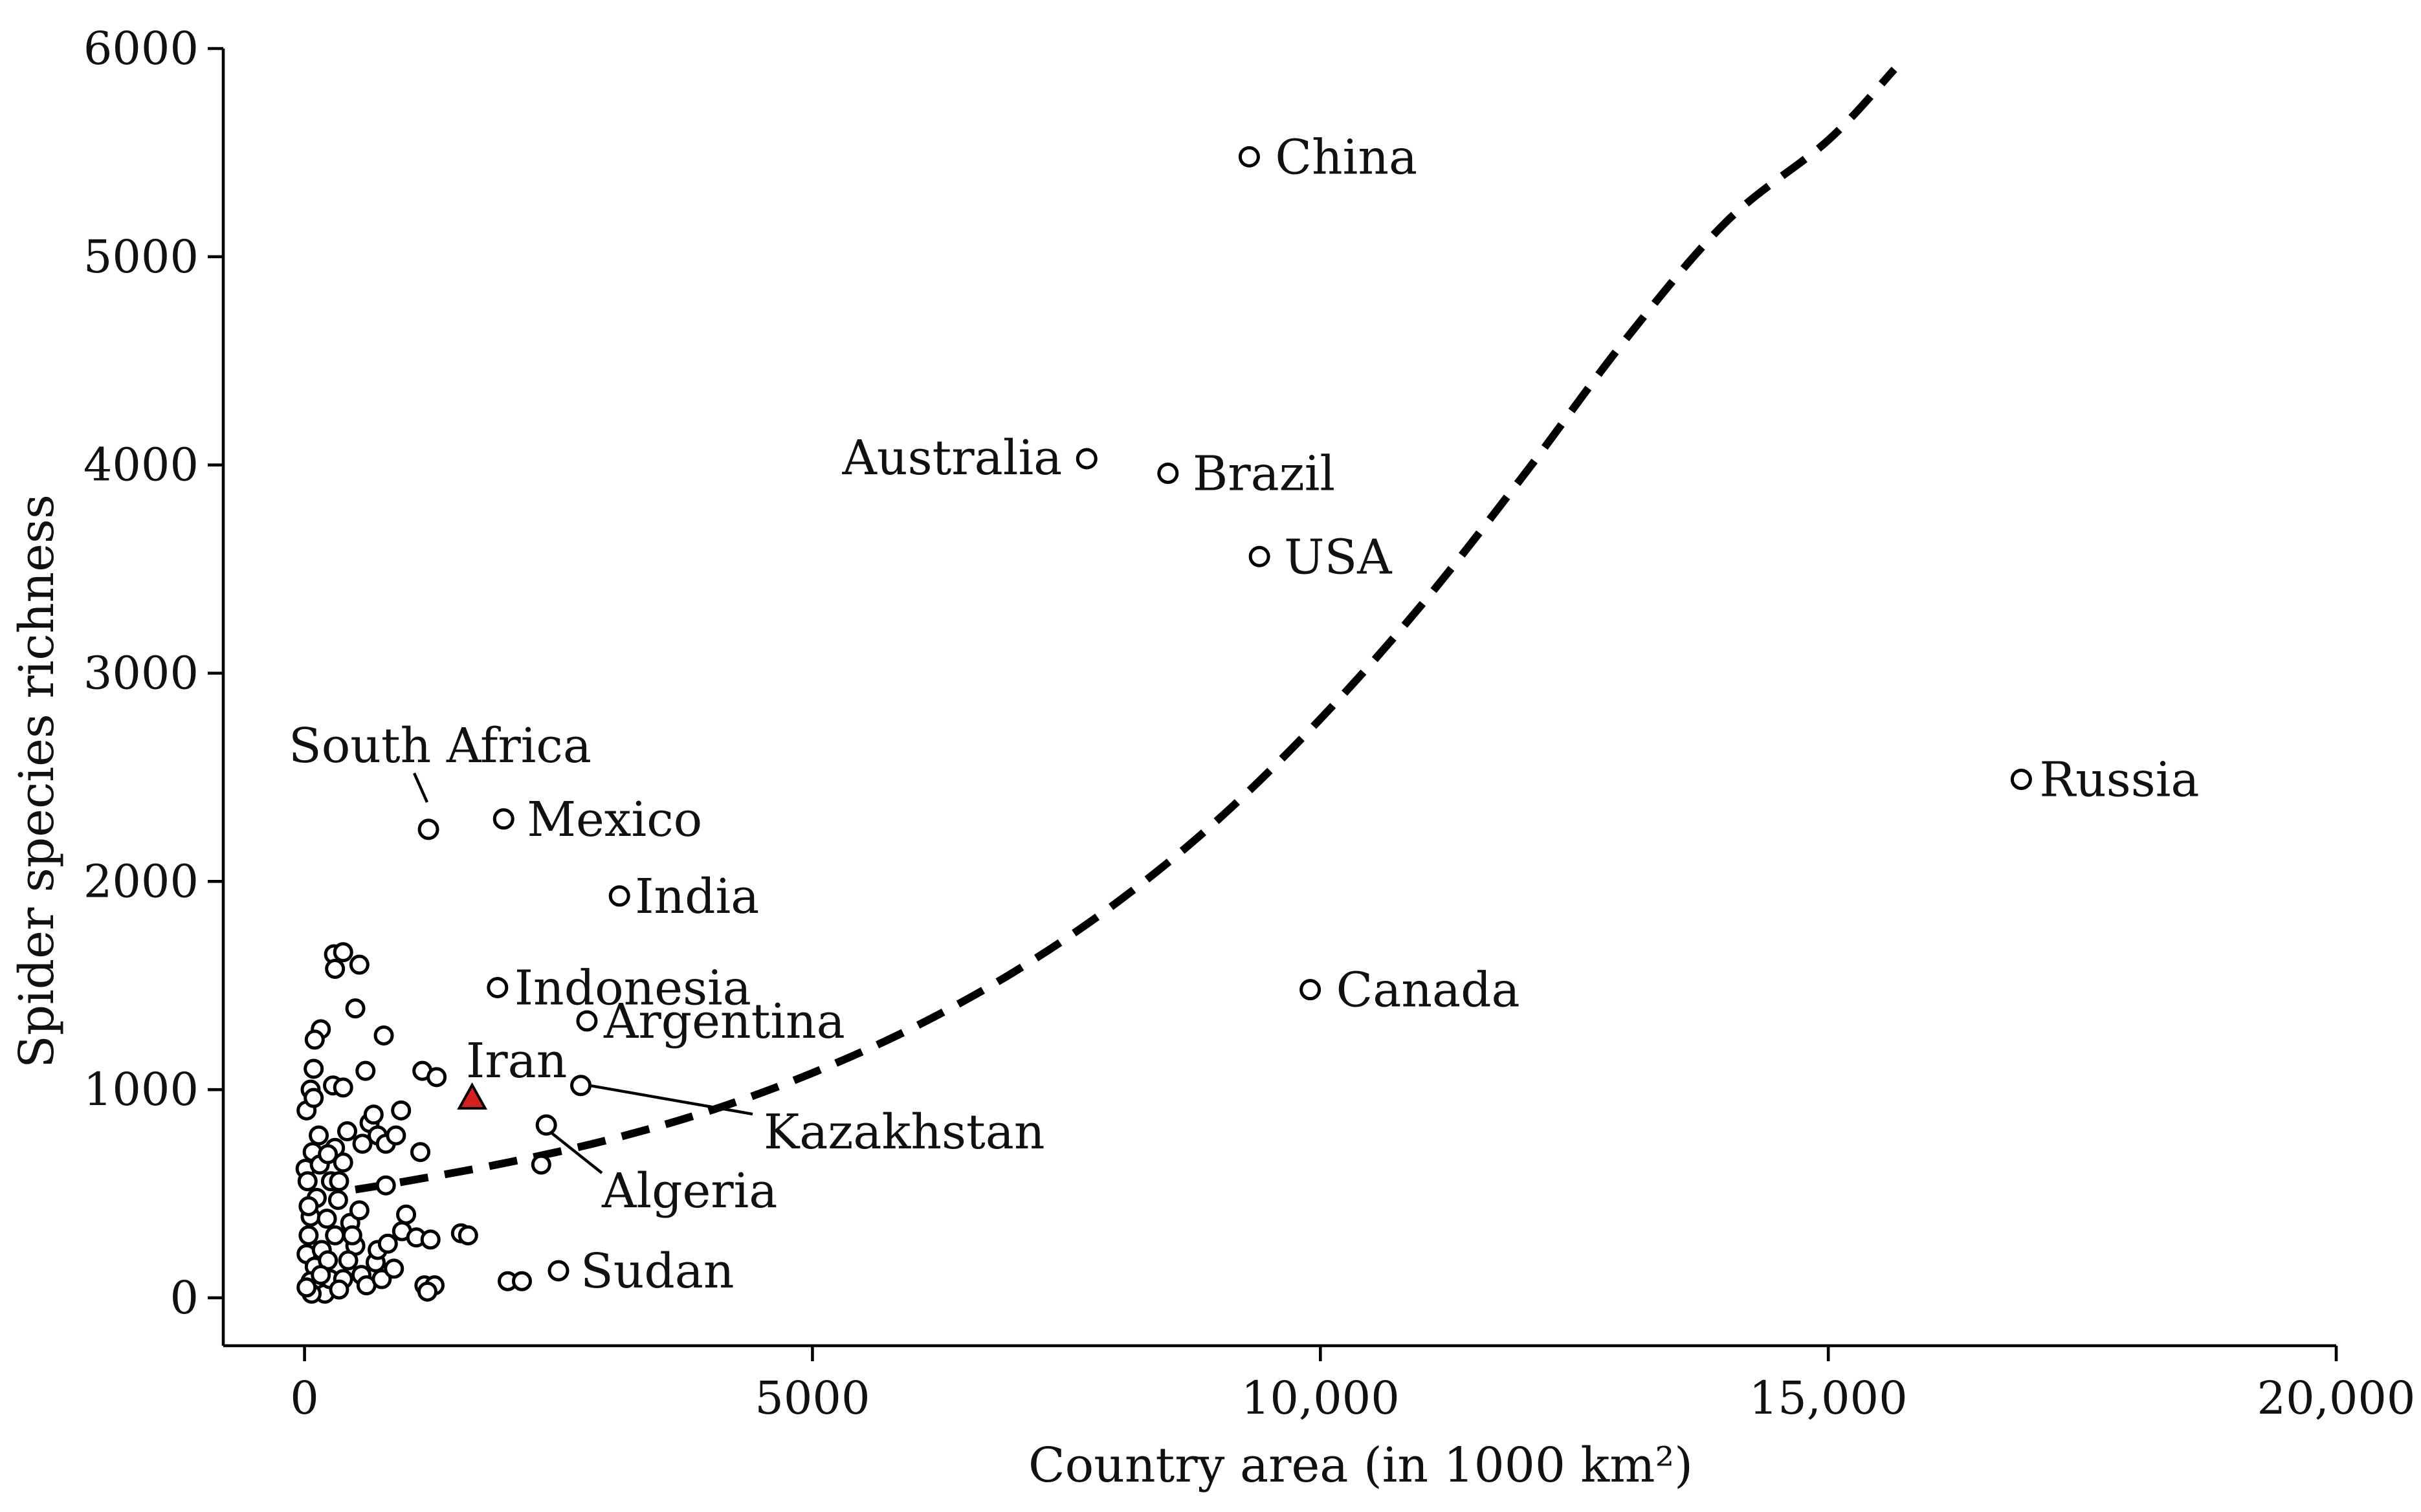  Describe the element at coordinates (812, 1398) in the screenshot. I see `x-tick-label: 5000` at that location.